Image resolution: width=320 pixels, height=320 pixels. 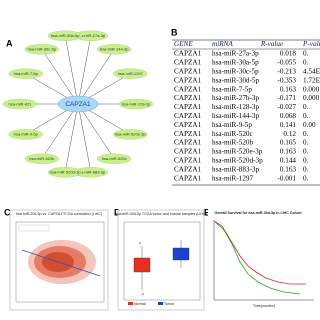 What do you see at coordinates (117, 212) in the screenshot?
I see `panel-letter: D` at bounding box center [117, 212].